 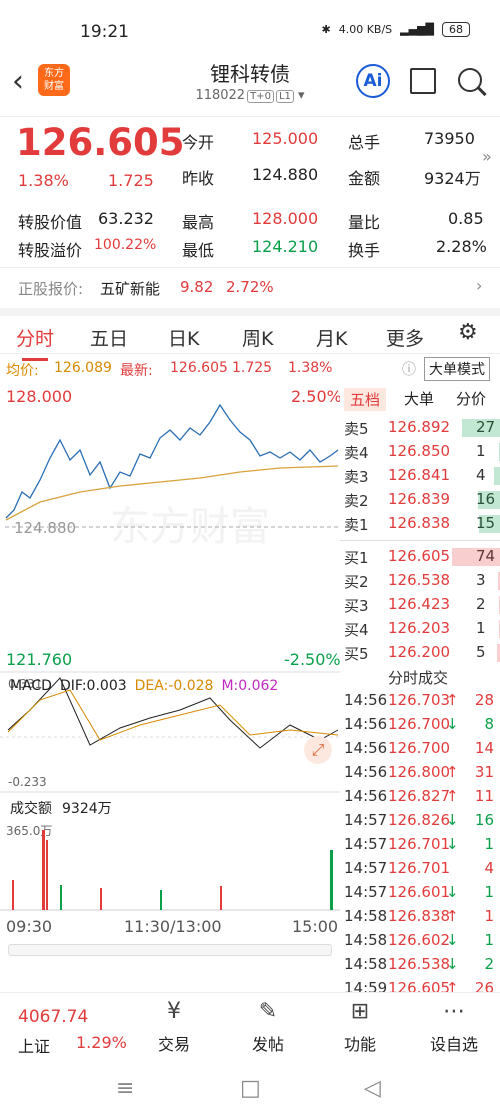 I want to click on turnover: 2.28%, so click(x=461, y=246).